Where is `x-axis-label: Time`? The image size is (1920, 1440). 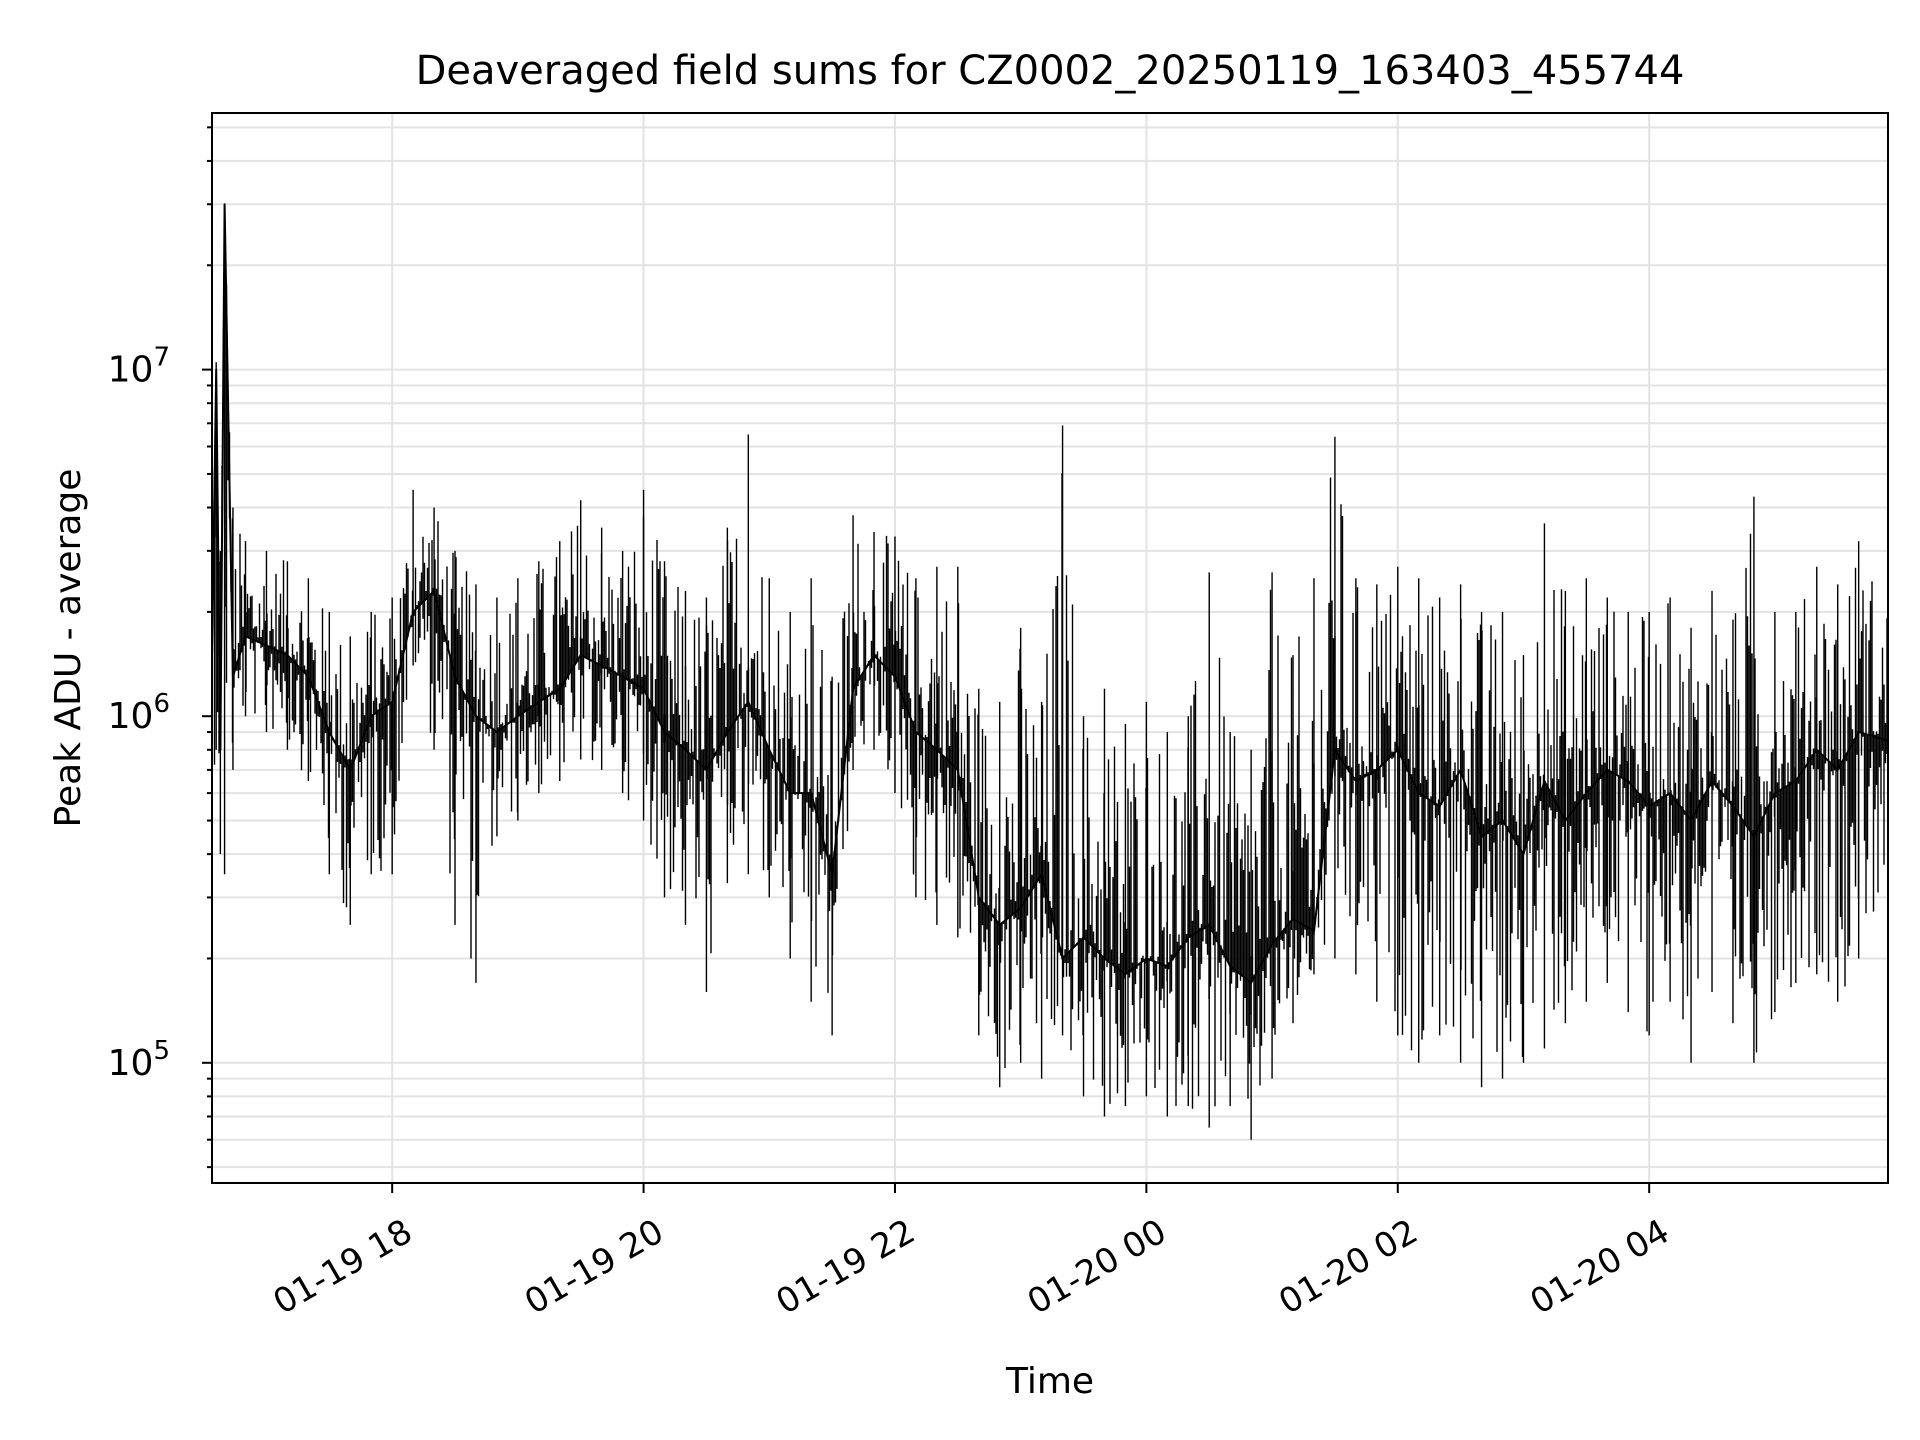
x-axis-label: Time is located at coordinates (1049, 1381).